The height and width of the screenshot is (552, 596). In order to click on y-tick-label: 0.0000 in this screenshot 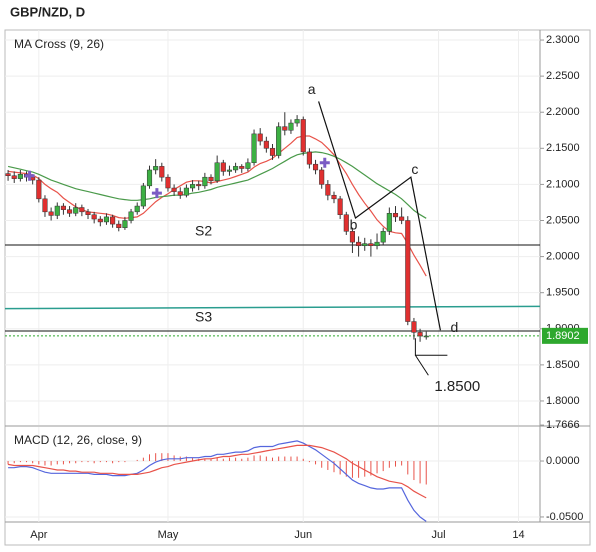, I will do `click(563, 461)`.